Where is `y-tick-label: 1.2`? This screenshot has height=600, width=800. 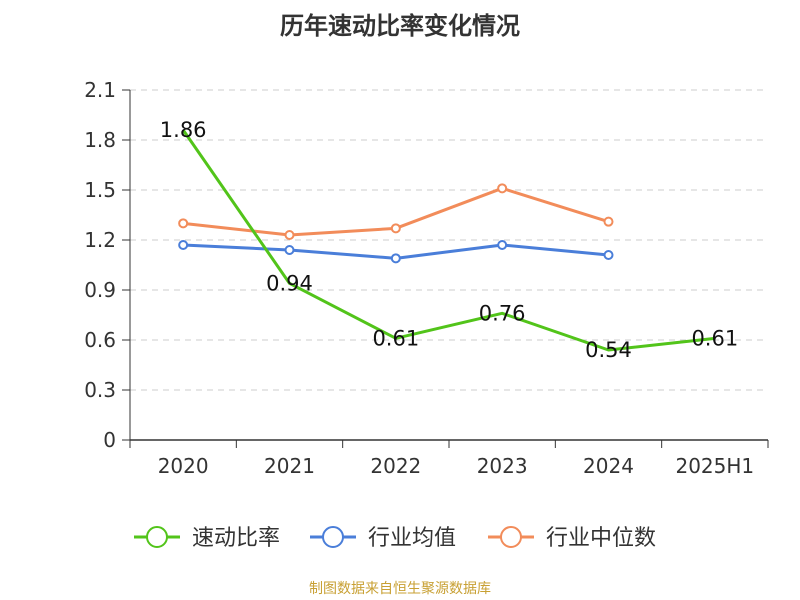
y-tick-label: 1.2 is located at coordinates (100, 240).